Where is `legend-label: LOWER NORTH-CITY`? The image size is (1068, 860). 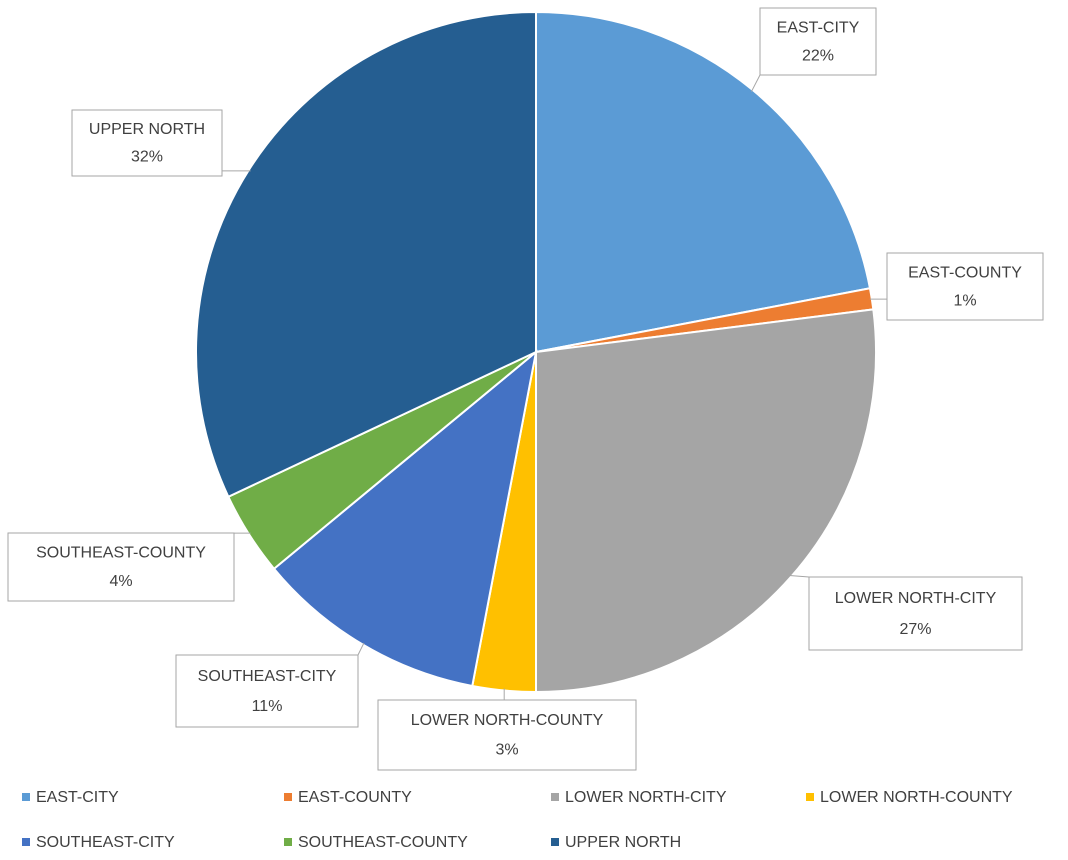 legend-label: LOWER NORTH-CITY is located at coordinates (646, 797).